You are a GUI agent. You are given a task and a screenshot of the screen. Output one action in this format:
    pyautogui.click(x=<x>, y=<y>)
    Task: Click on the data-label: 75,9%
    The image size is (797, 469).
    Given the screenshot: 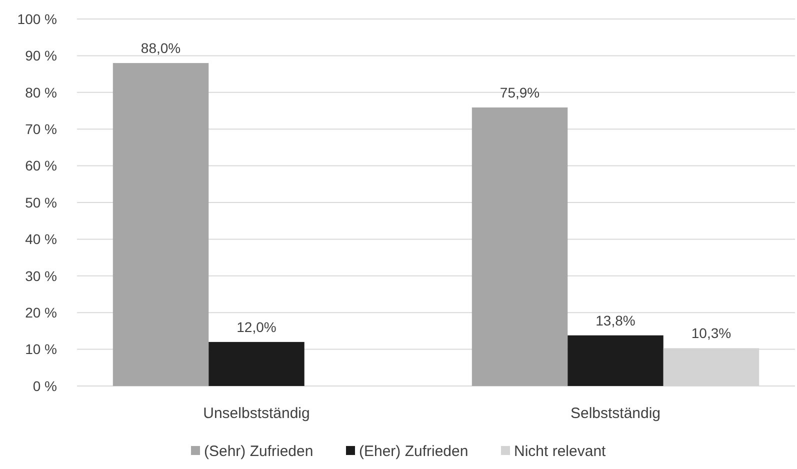 What is the action you would take?
    pyautogui.click(x=520, y=92)
    